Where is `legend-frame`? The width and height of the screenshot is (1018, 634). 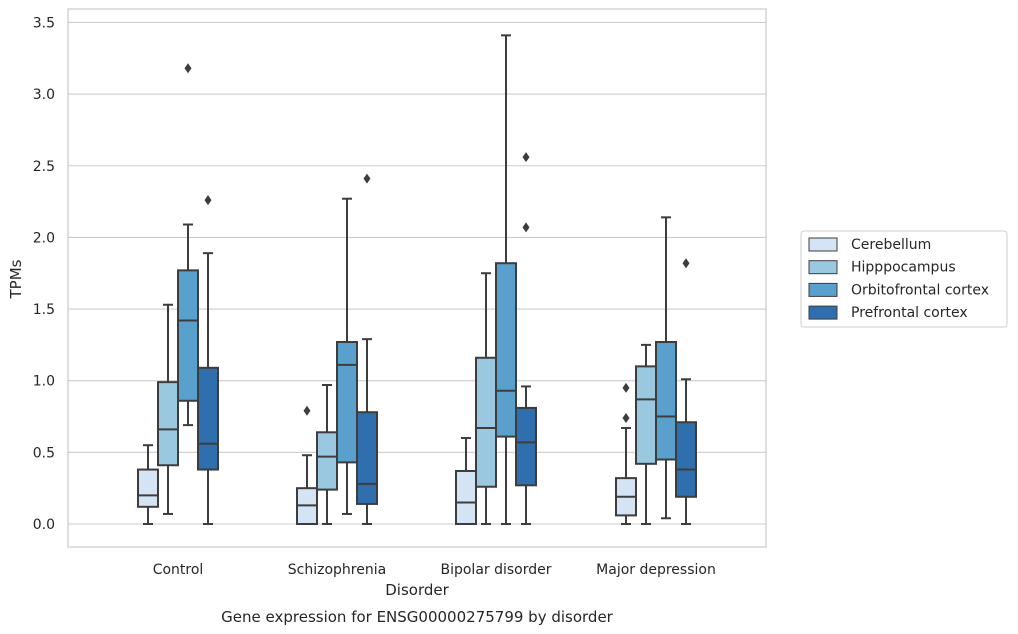
legend-frame is located at coordinates (904, 279).